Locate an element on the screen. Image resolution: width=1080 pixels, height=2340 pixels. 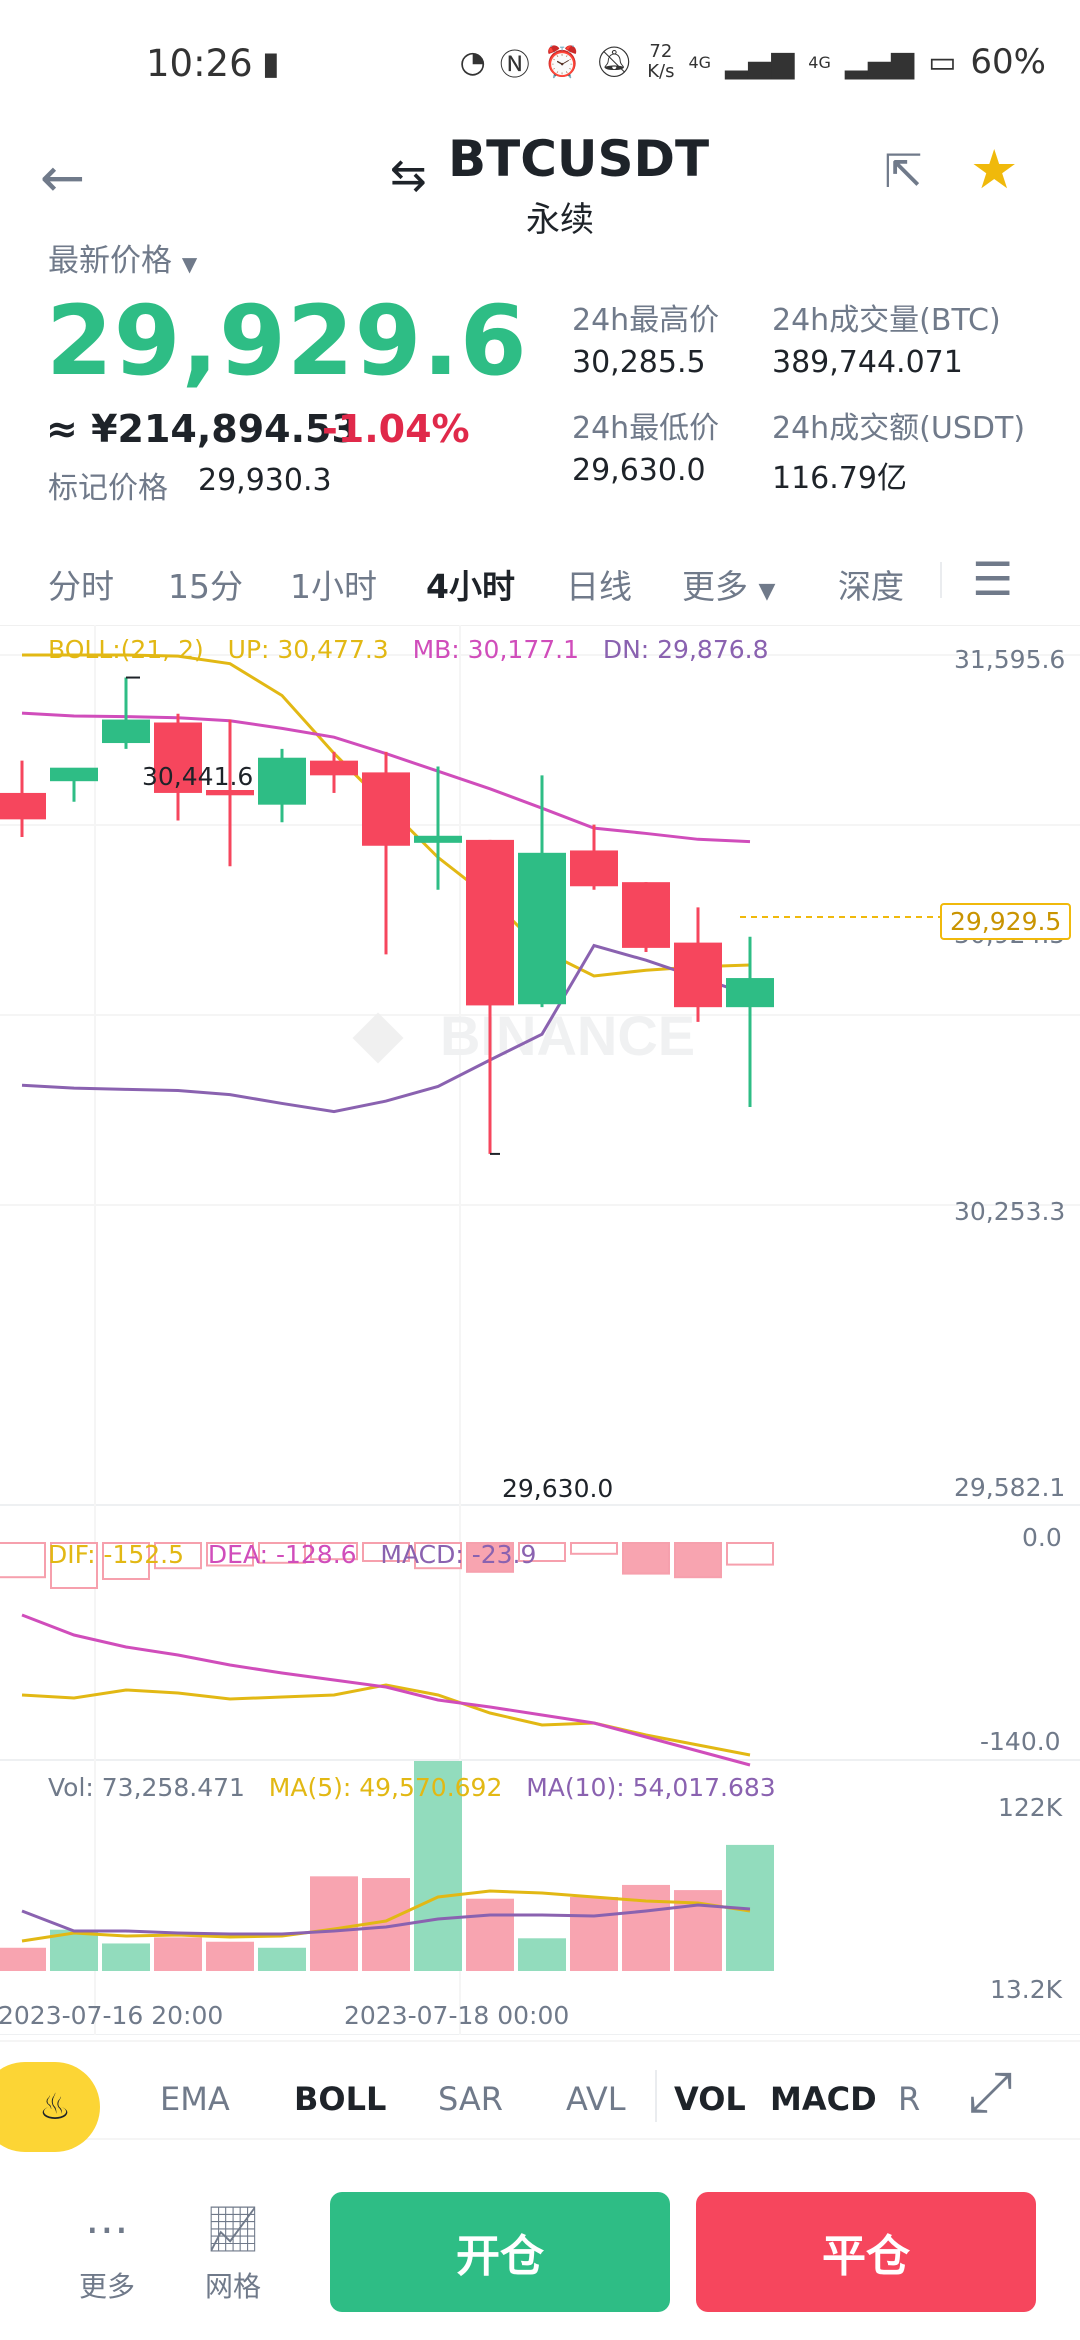
battery-icon: ▭ is located at coordinates (942, 62).